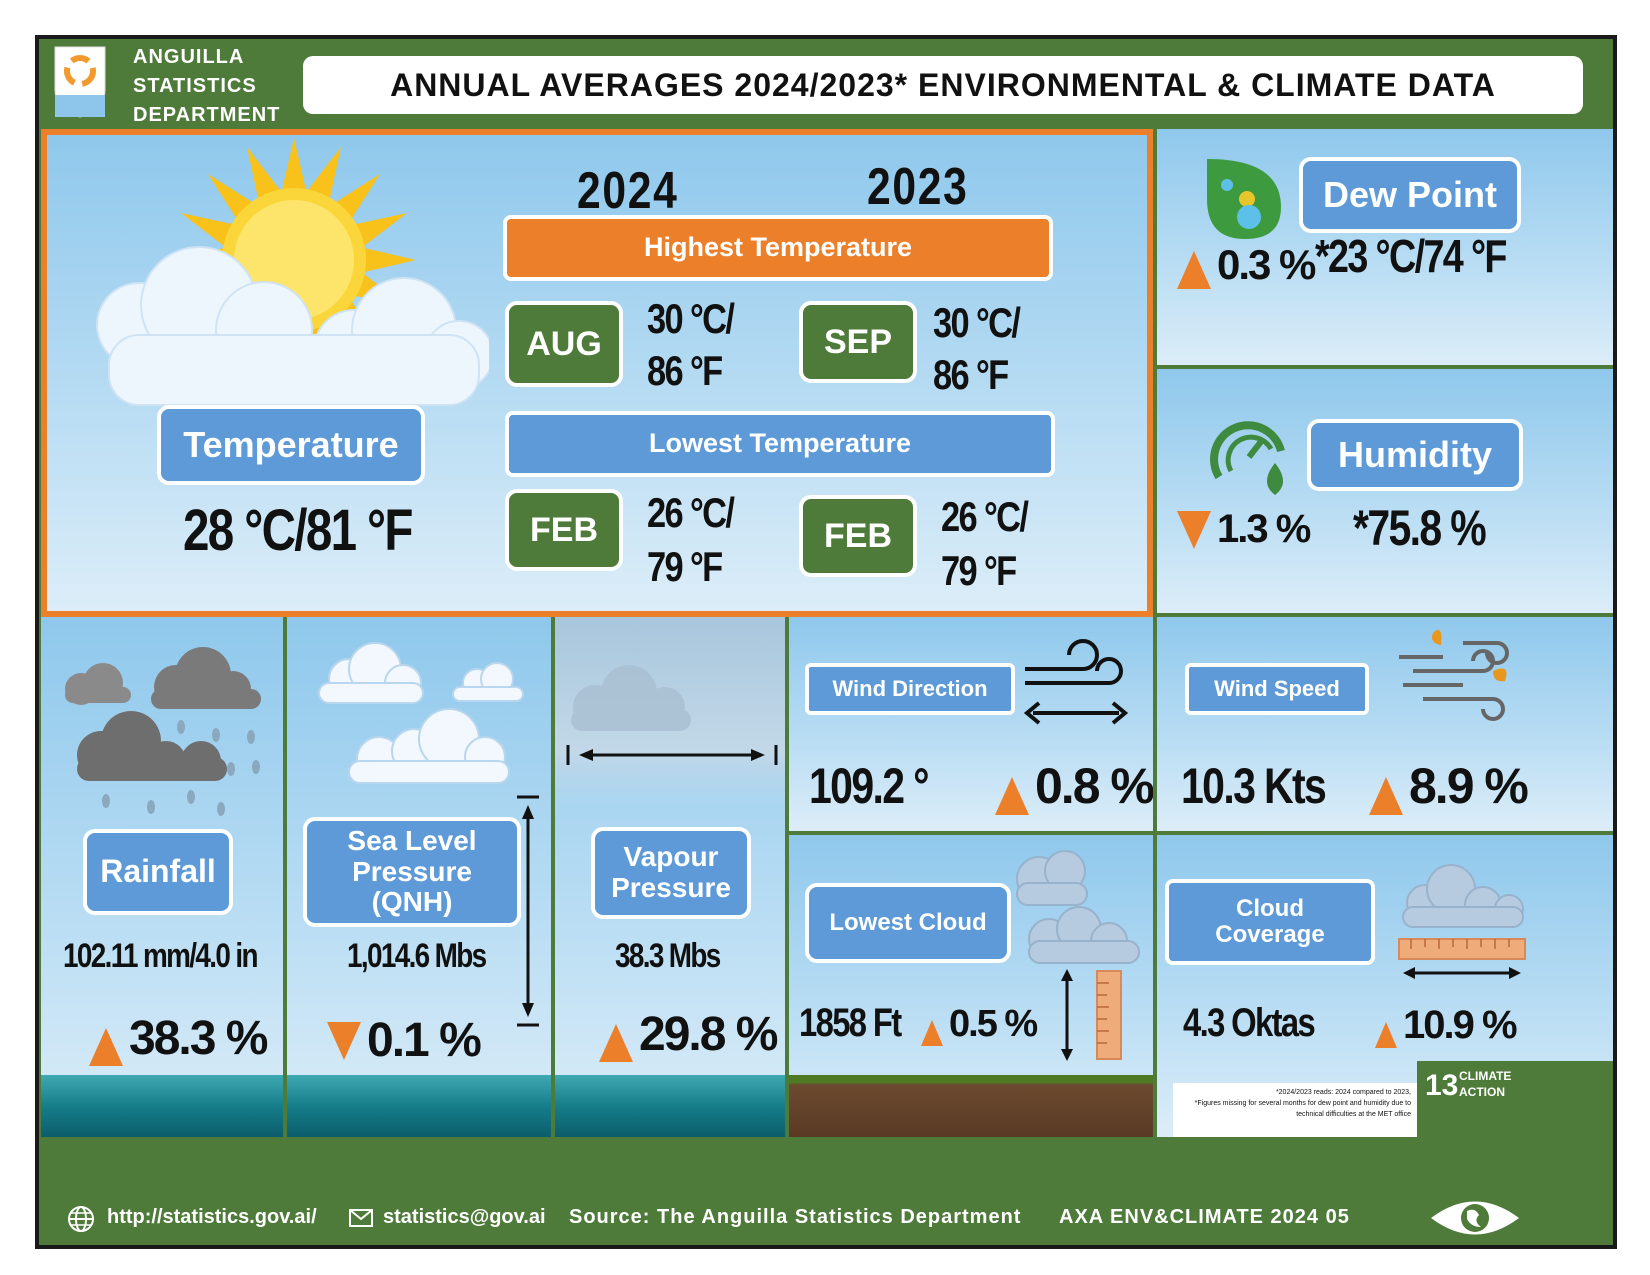 The height and width of the screenshot is (1275, 1650). Describe the element at coordinates (1246, 265) in the screenshot. I see `dew-point-change: 0.3 %` at that location.